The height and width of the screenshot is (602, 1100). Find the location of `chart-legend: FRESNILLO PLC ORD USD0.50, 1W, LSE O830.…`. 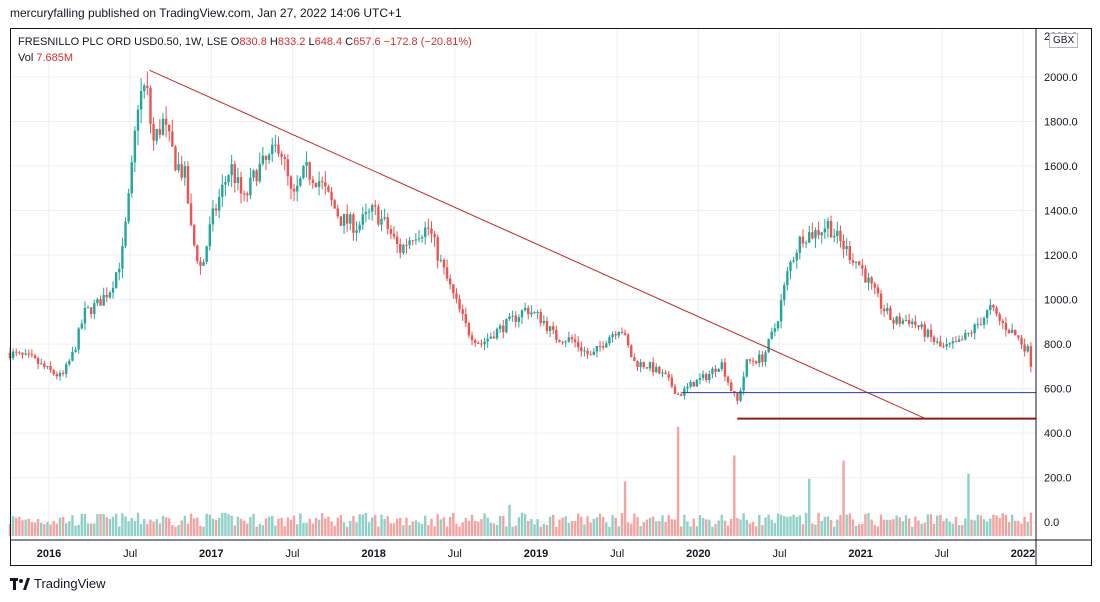

chart-legend: FRESNILLO PLC ORD USD0.50, 1W, LSE O830.… is located at coordinates (245, 50).